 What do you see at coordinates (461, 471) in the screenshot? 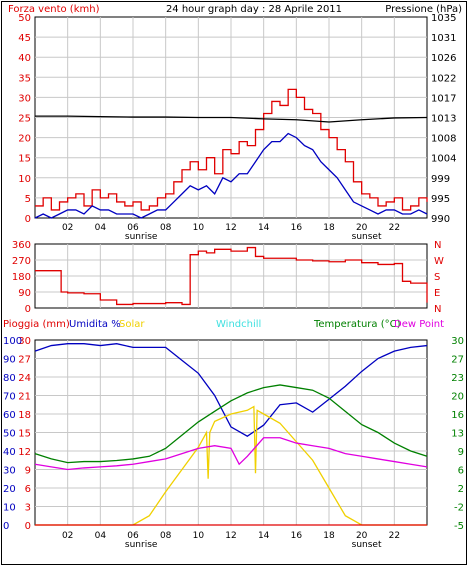
I see `temp-tick-7: 6` at bounding box center [461, 471].